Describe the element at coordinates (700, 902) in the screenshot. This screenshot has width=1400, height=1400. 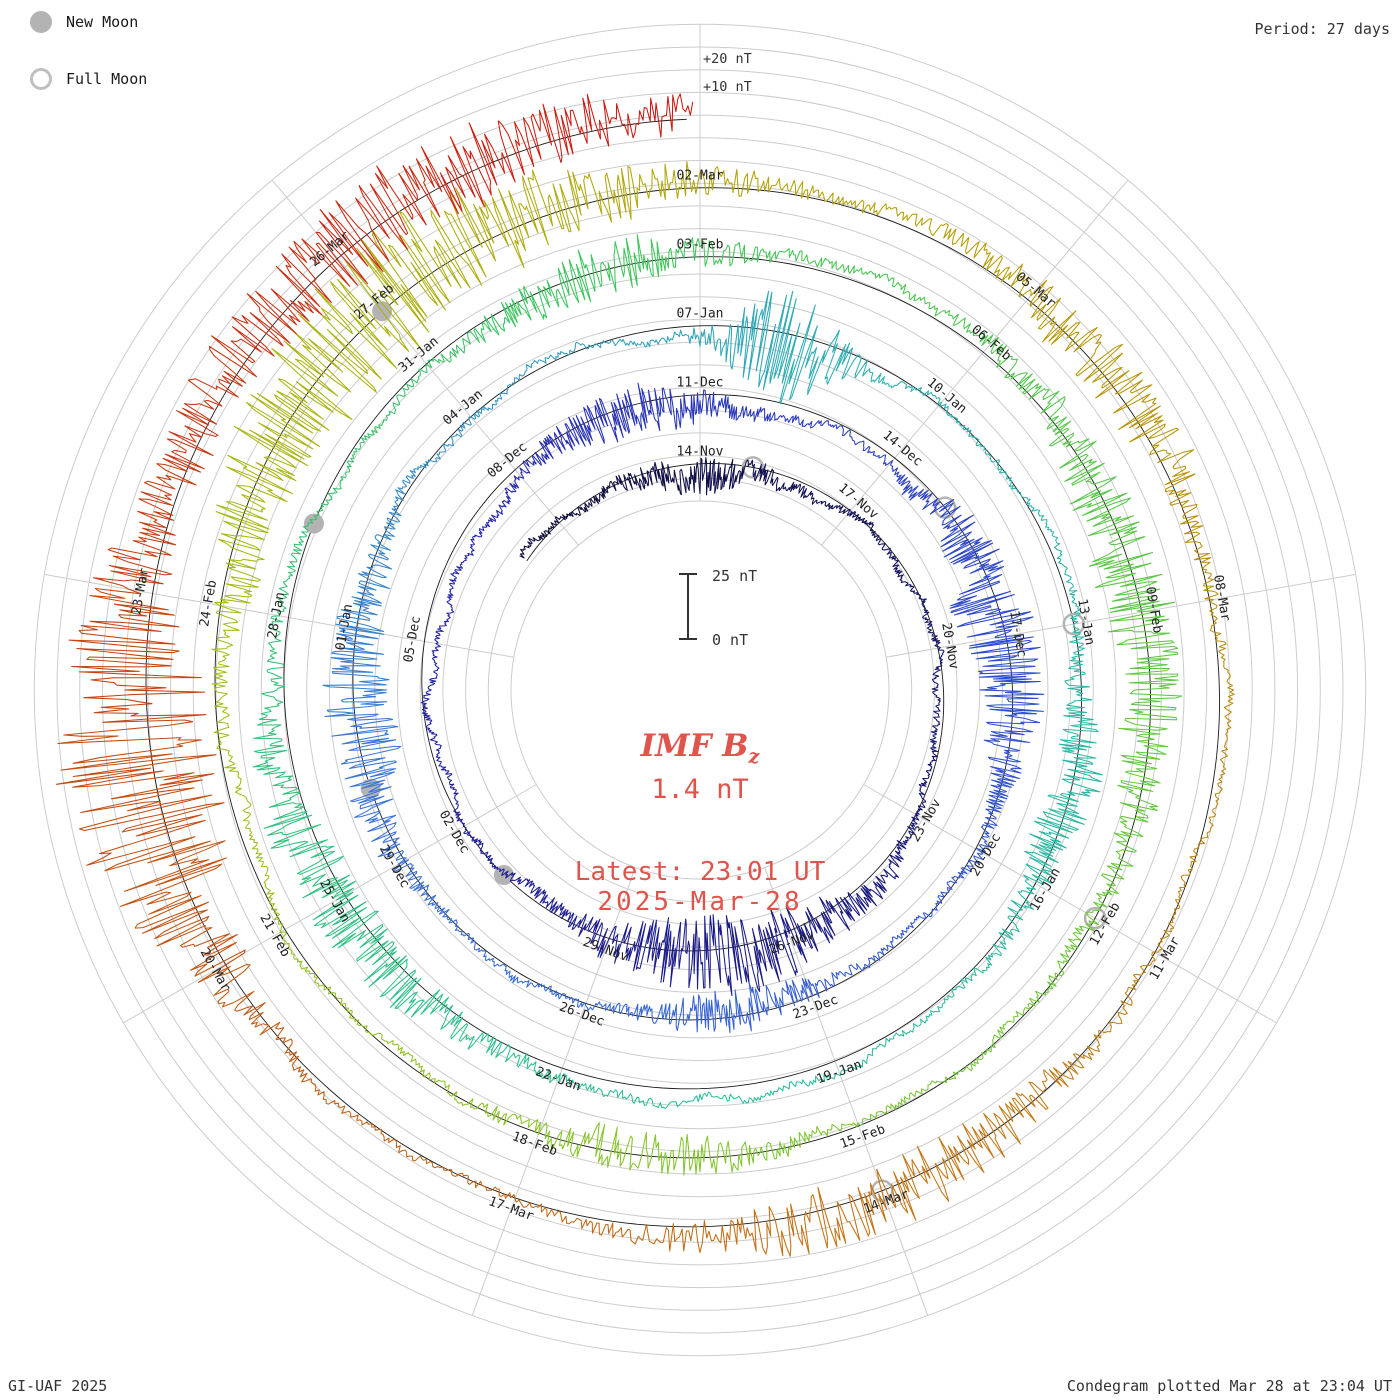
I see `latest-date-label: 2025-Mar-28` at that location.